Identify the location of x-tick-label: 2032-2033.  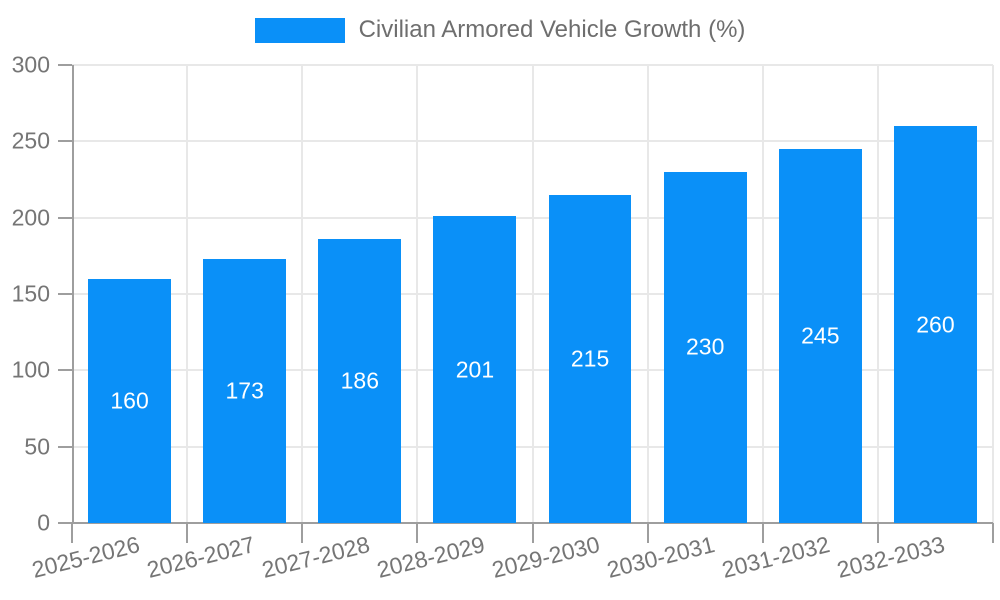
(891, 557).